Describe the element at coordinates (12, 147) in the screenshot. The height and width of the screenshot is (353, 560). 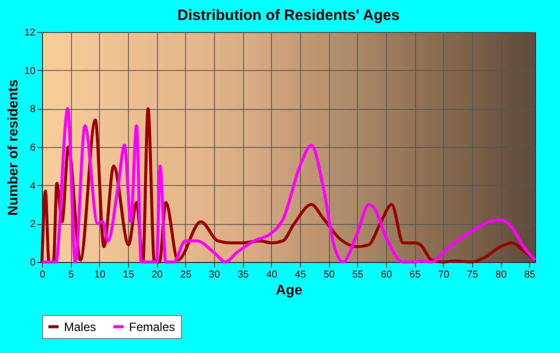
I see `y-axis-title: Number of residents` at that location.